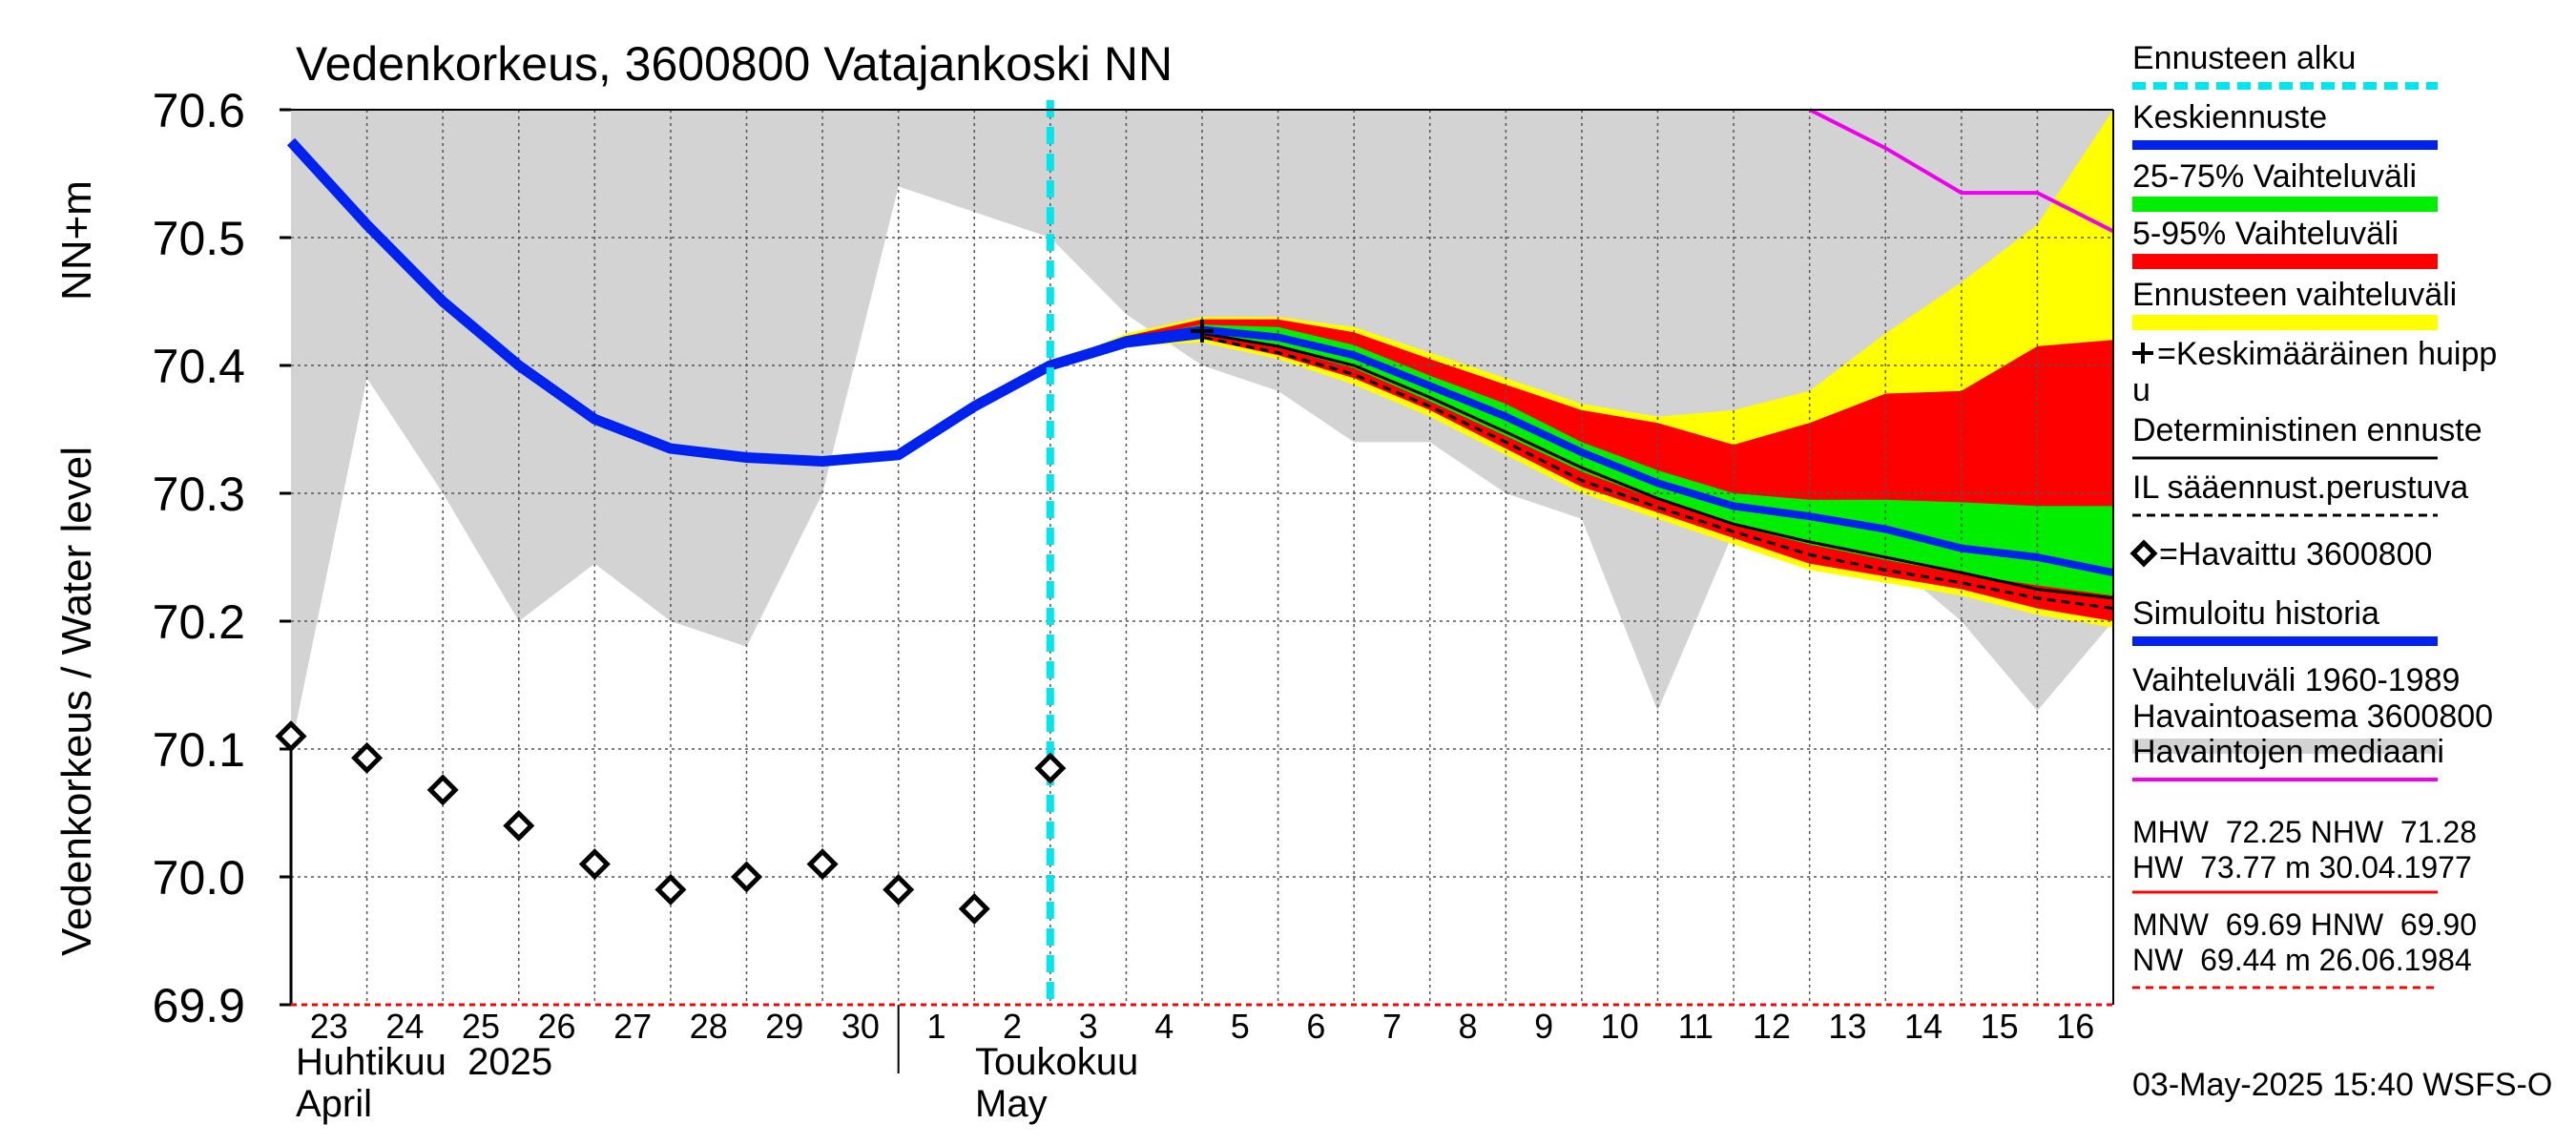 This screenshot has width=2576, height=1145. I want to click on legend-item-range_25_75: 25-75% Vaihteluväli, so click(2285, 185).